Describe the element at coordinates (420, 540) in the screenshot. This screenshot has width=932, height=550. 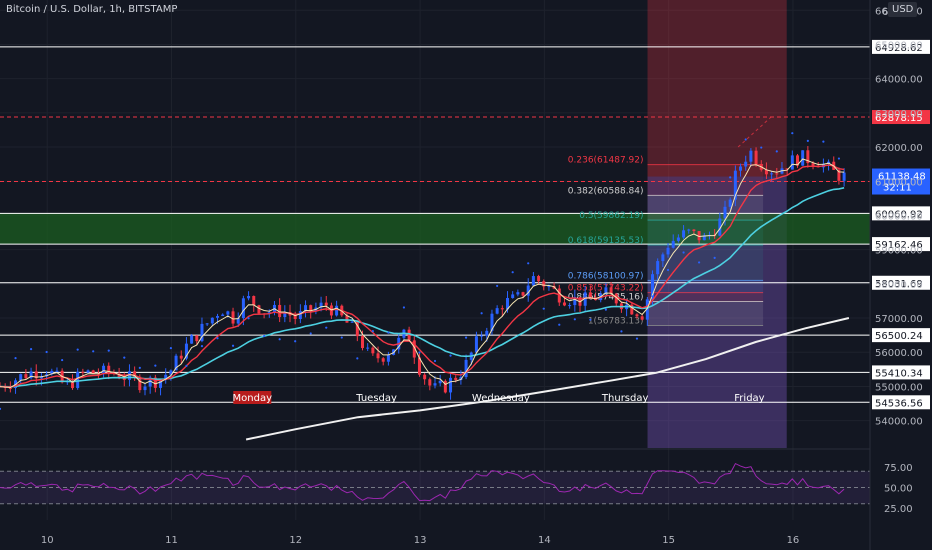
I see `x-tick-label-3: 13` at that location.